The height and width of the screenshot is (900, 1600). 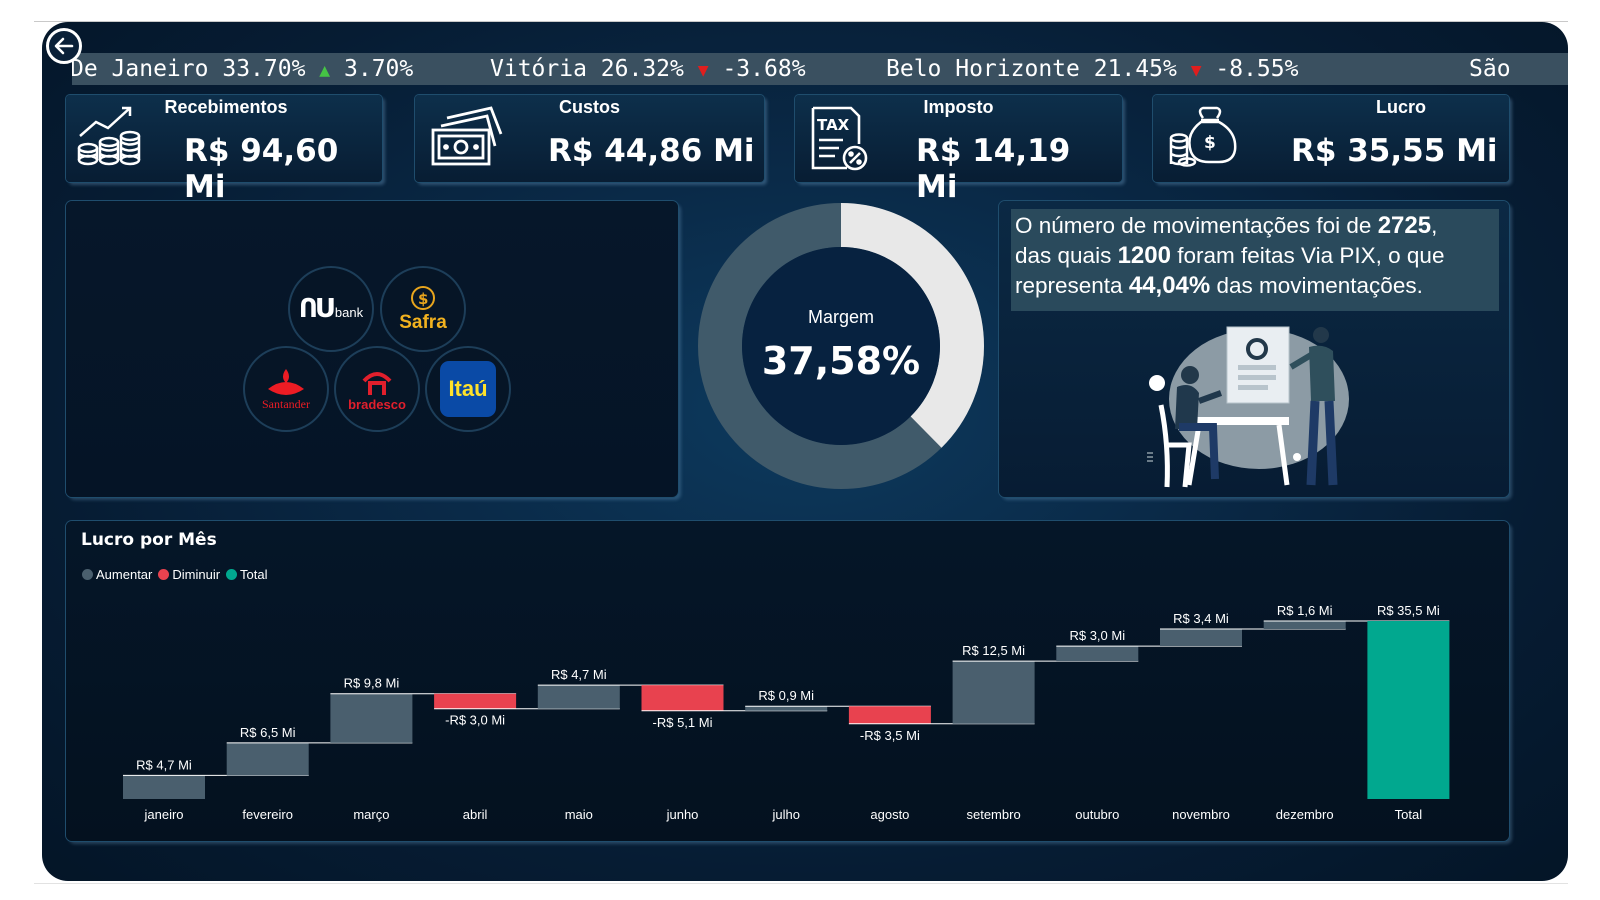 I want to click on data-label: -R$ 3,5 Mi, so click(x=890, y=735).